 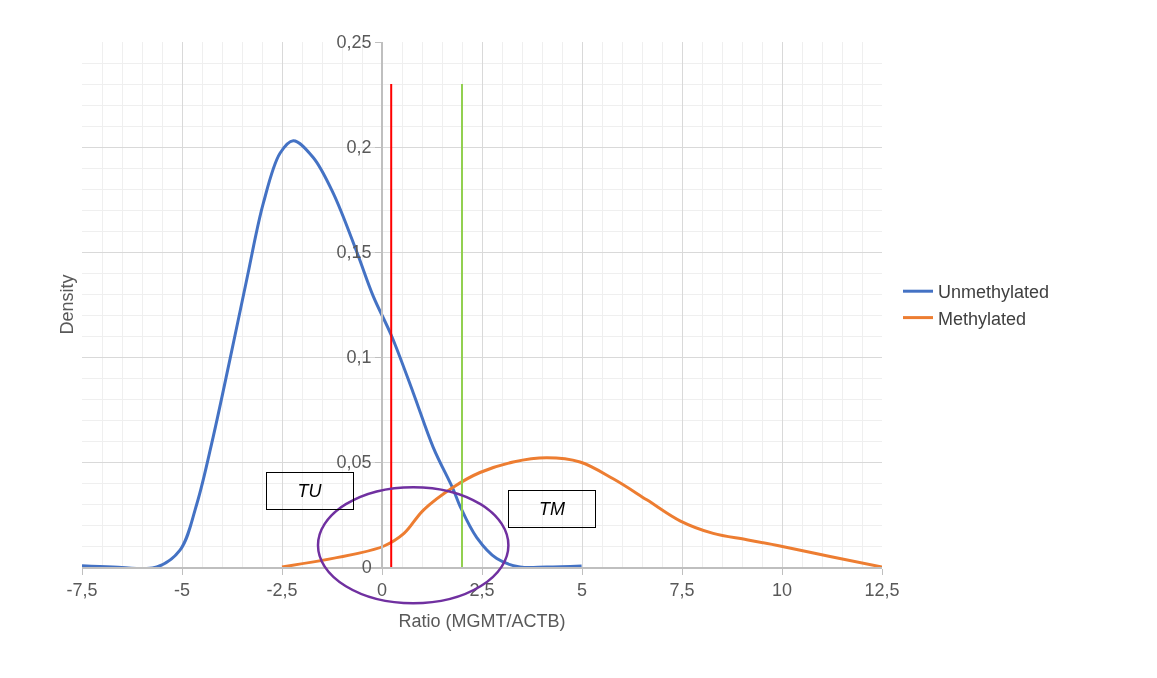 What do you see at coordinates (310, 491) in the screenshot?
I see `annotation: TU` at bounding box center [310, 491].